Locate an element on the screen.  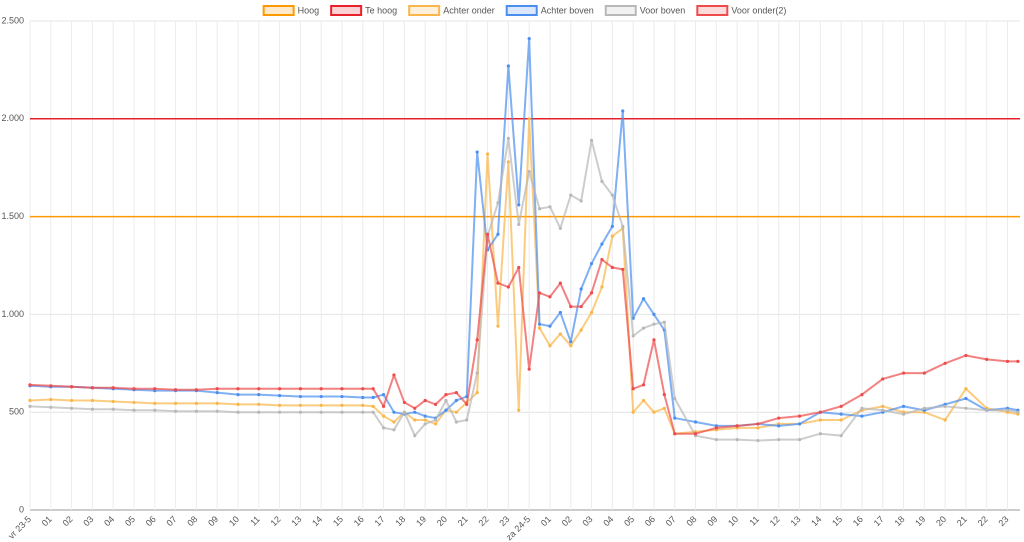
x-tick-label: 19 is located at coordinates (421, 521).